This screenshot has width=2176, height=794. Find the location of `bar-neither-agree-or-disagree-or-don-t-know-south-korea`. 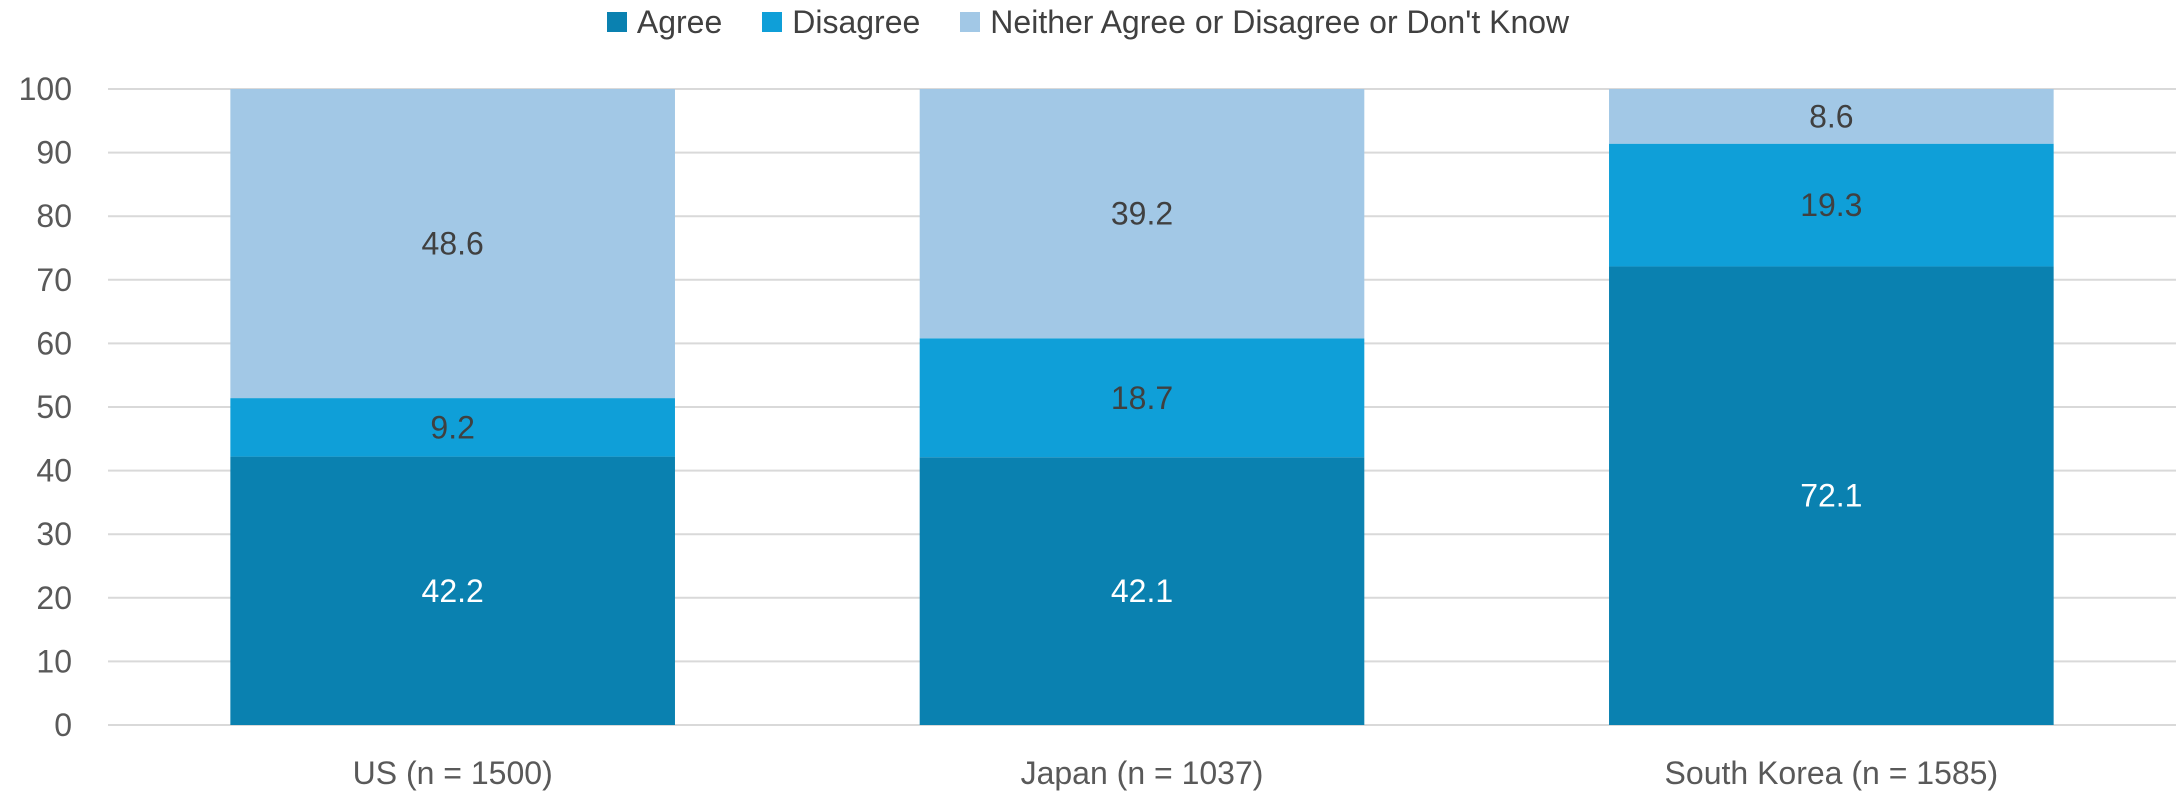

bar-neither-agree-or-disagree-or-don-t-know-south-korea is located at coordinates (1831, 116).